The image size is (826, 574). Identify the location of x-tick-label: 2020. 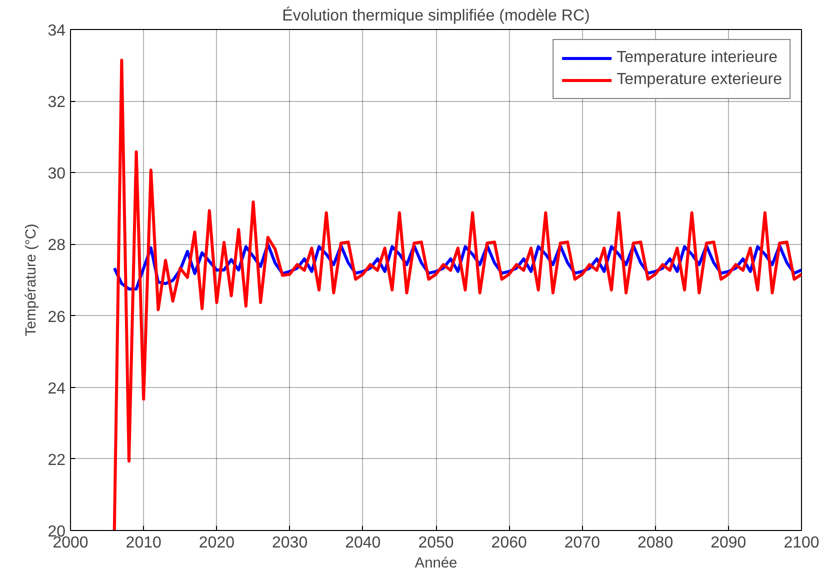
(216, 543).